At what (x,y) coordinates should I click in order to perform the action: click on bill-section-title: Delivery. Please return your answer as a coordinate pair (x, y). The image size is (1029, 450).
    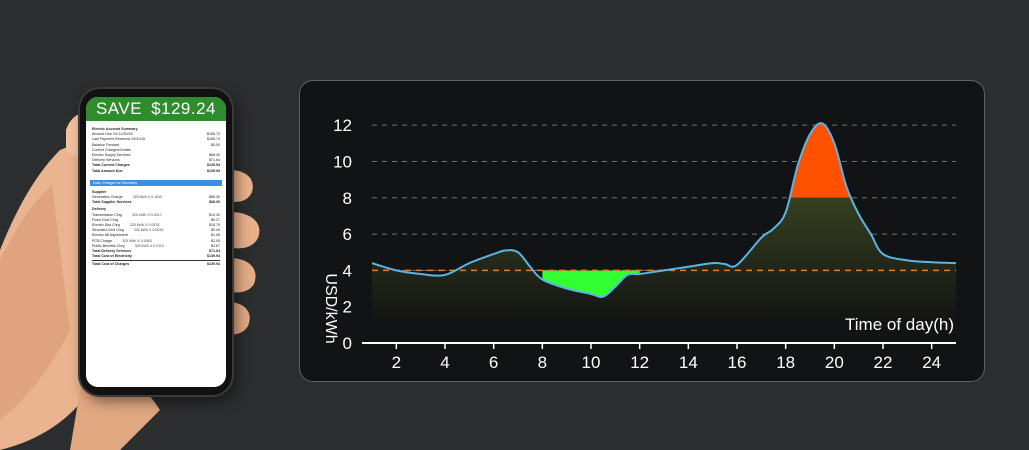
    Looking at the image, I should click on (99, 209).